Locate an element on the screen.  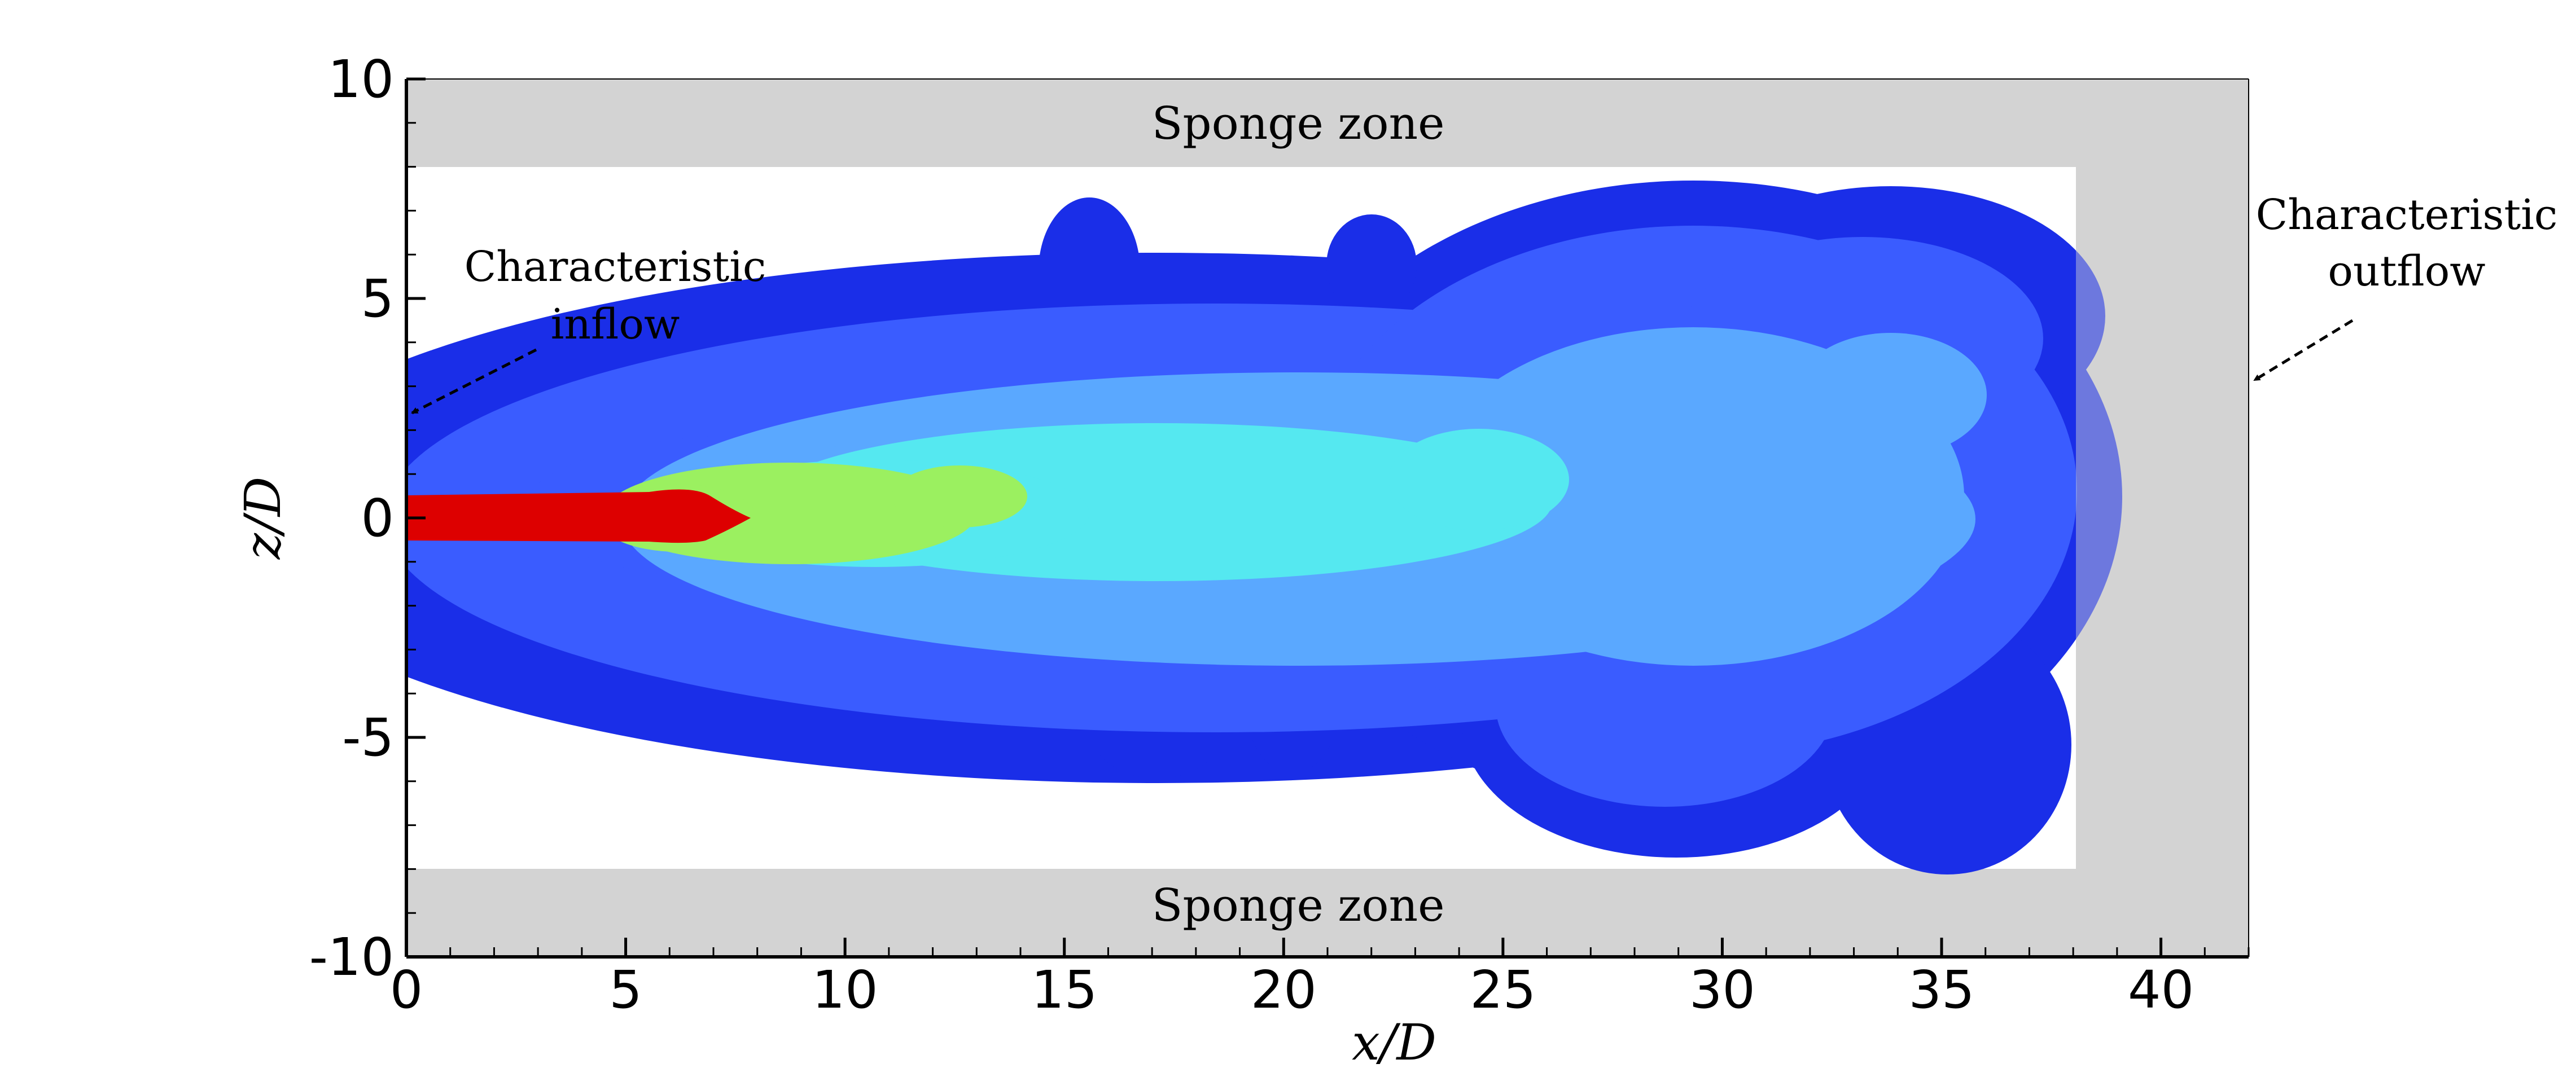
outflow-arrow is located at coordinates (2303, 350).